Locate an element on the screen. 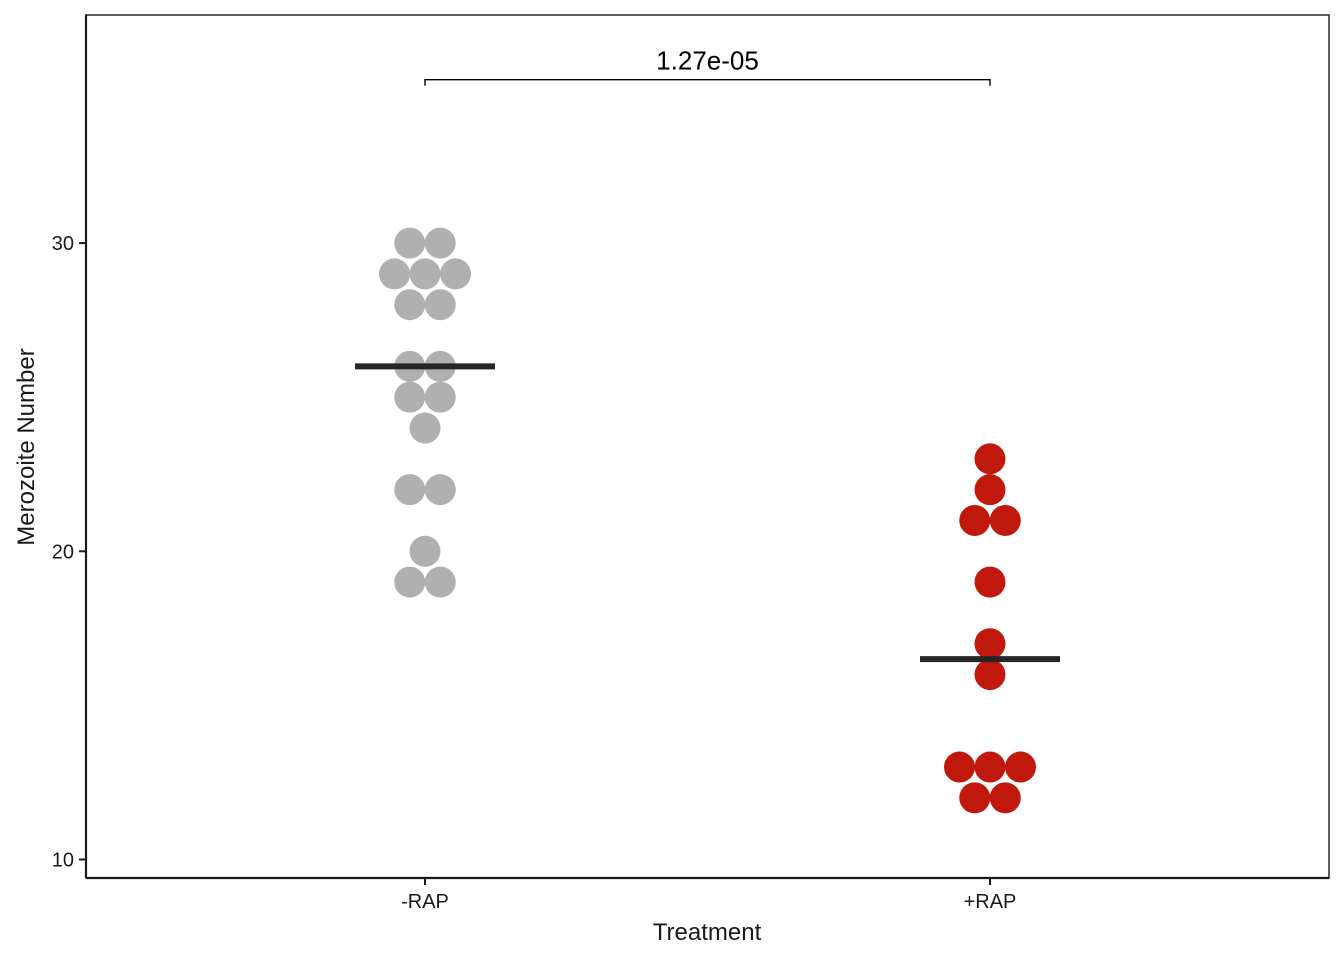  x-tick-label: -RAP is located at coordinates (425, 902).